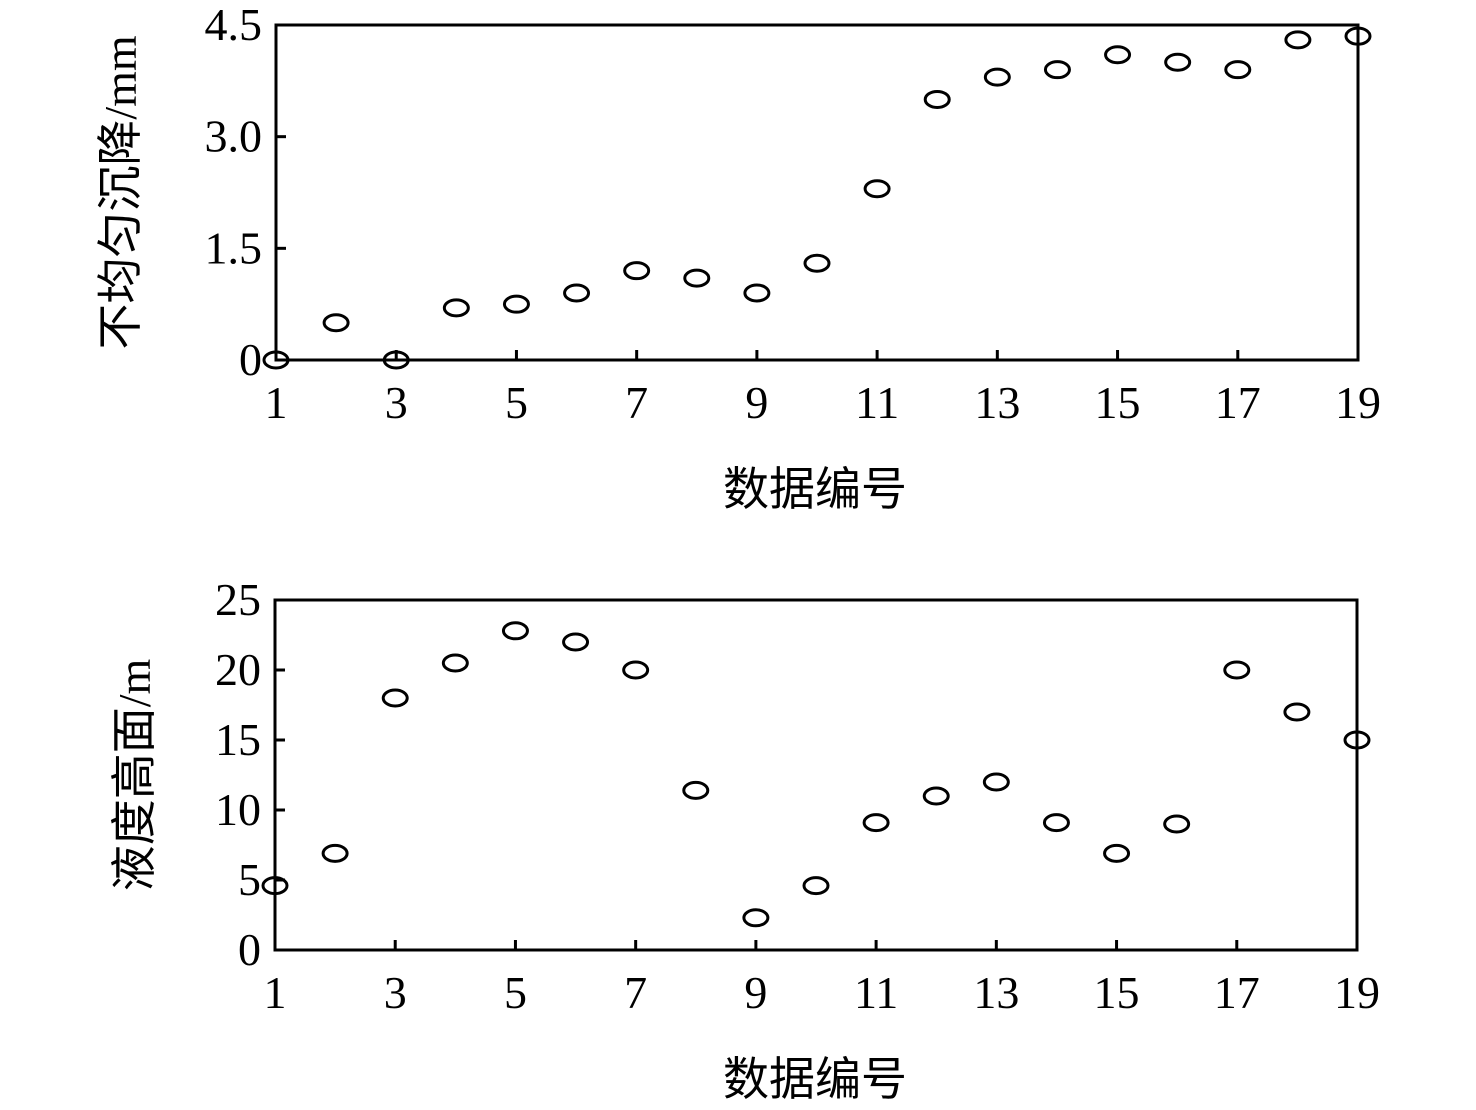  What do you see at coordinates (234, 25) in the screenshot?
I see `y-tick-label: 4.5` at bounding box center [234, 25].